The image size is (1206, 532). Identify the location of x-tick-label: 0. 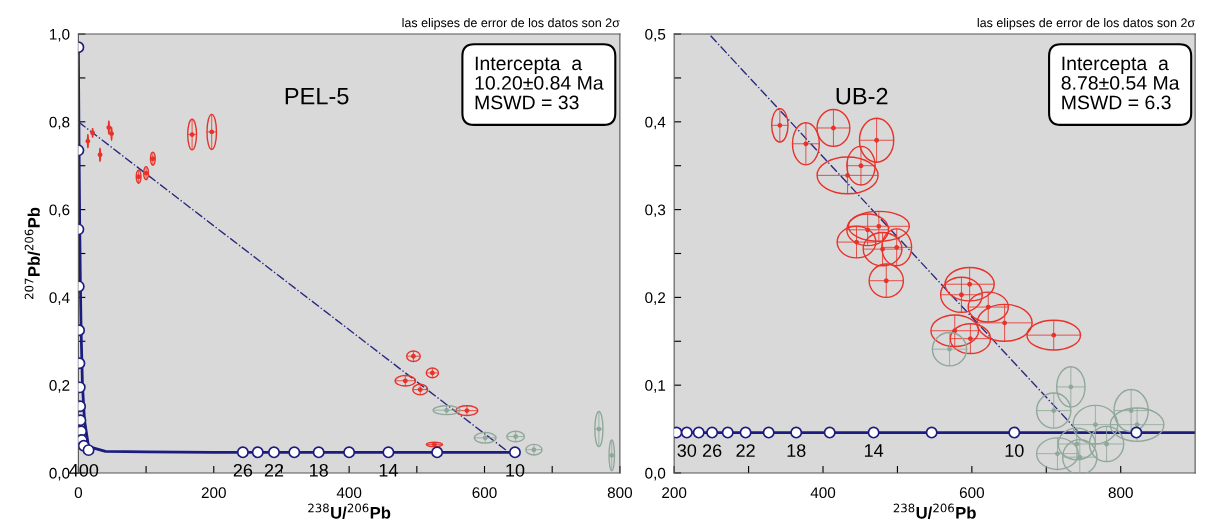
(78, 493).